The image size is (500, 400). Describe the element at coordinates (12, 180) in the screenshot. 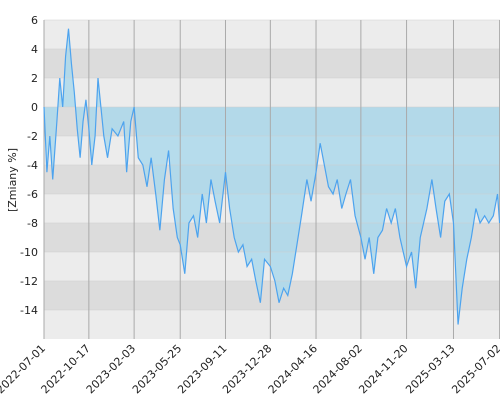

I see `y-axis-label: [Zmiany %]` at that location.